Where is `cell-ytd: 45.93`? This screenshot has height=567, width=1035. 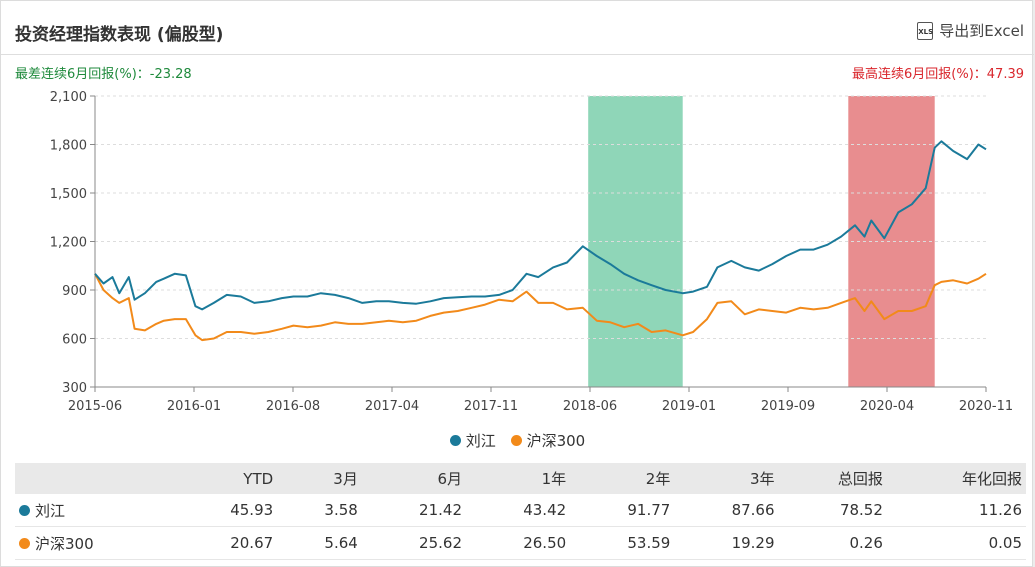 cell-ytd: 45.93 is located at coordinates (225, 510).